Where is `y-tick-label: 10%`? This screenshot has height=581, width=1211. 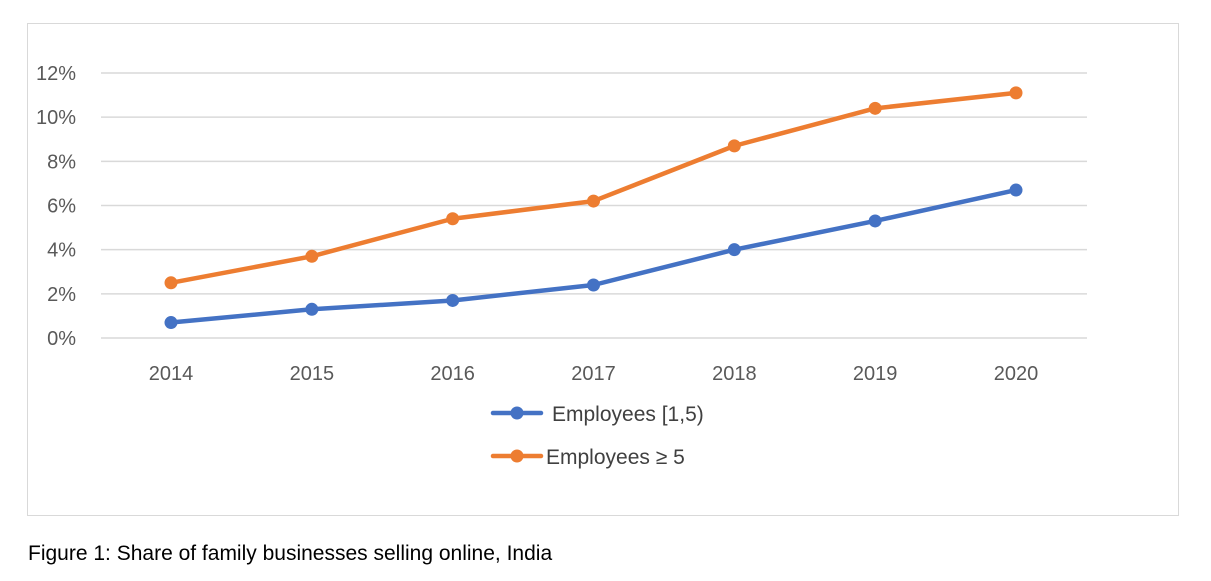
y-tick-label: 10% is located at coordinates (56, 118).